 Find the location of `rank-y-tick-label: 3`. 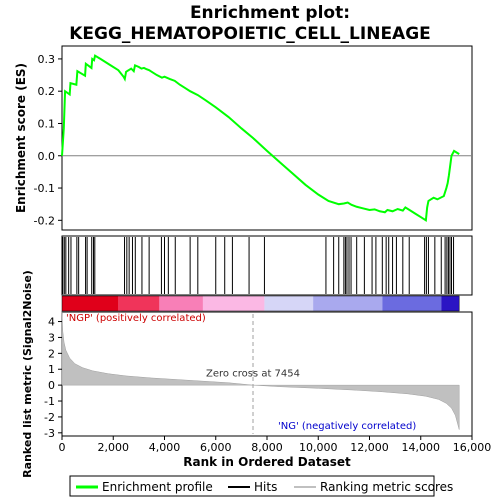

rank-y-tick-label: 3 is located at coordinates (51, 337).